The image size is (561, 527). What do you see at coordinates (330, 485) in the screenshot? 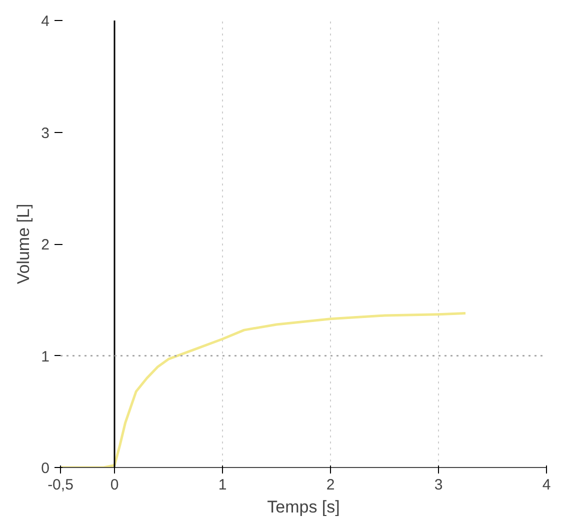
I see `x-tick-label: 2` at bounding box center [330, 485].